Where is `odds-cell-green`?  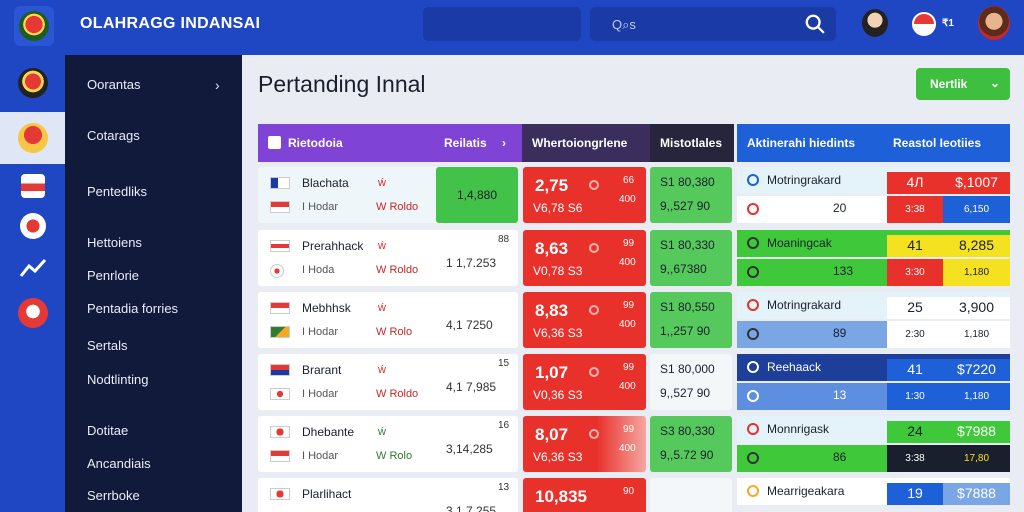
odds-cell-green is located at coordinates (691, 495).